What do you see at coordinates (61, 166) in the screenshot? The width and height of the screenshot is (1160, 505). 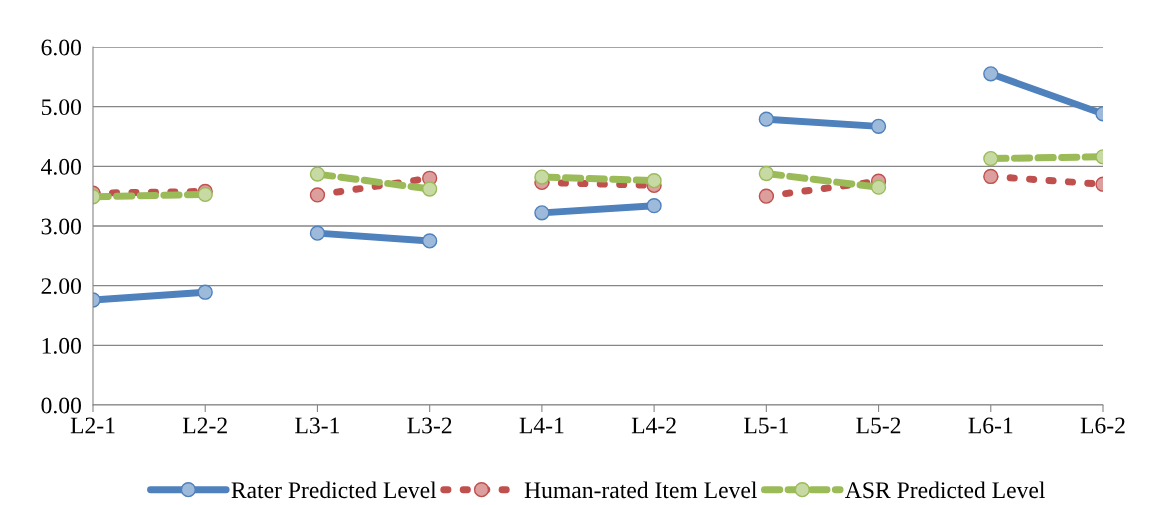 I see `y-tick-label: 4.00` at bounding box center [61, 166].